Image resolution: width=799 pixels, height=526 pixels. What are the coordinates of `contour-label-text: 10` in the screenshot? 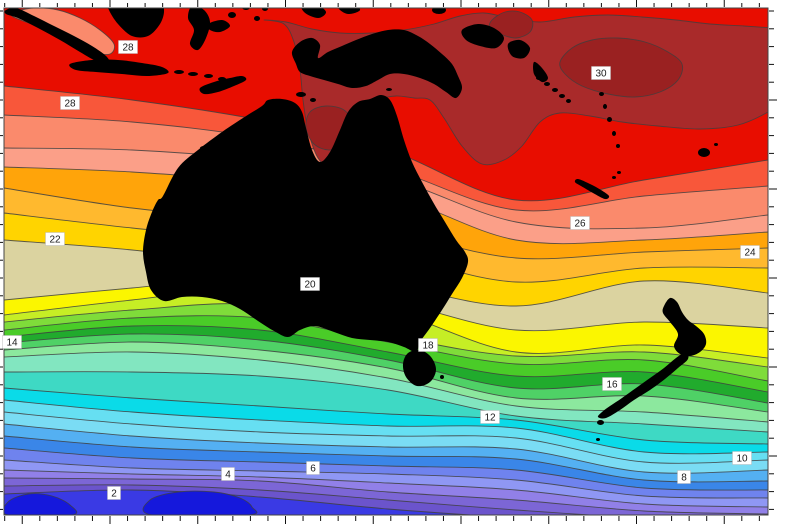 It's located at (742, 459).